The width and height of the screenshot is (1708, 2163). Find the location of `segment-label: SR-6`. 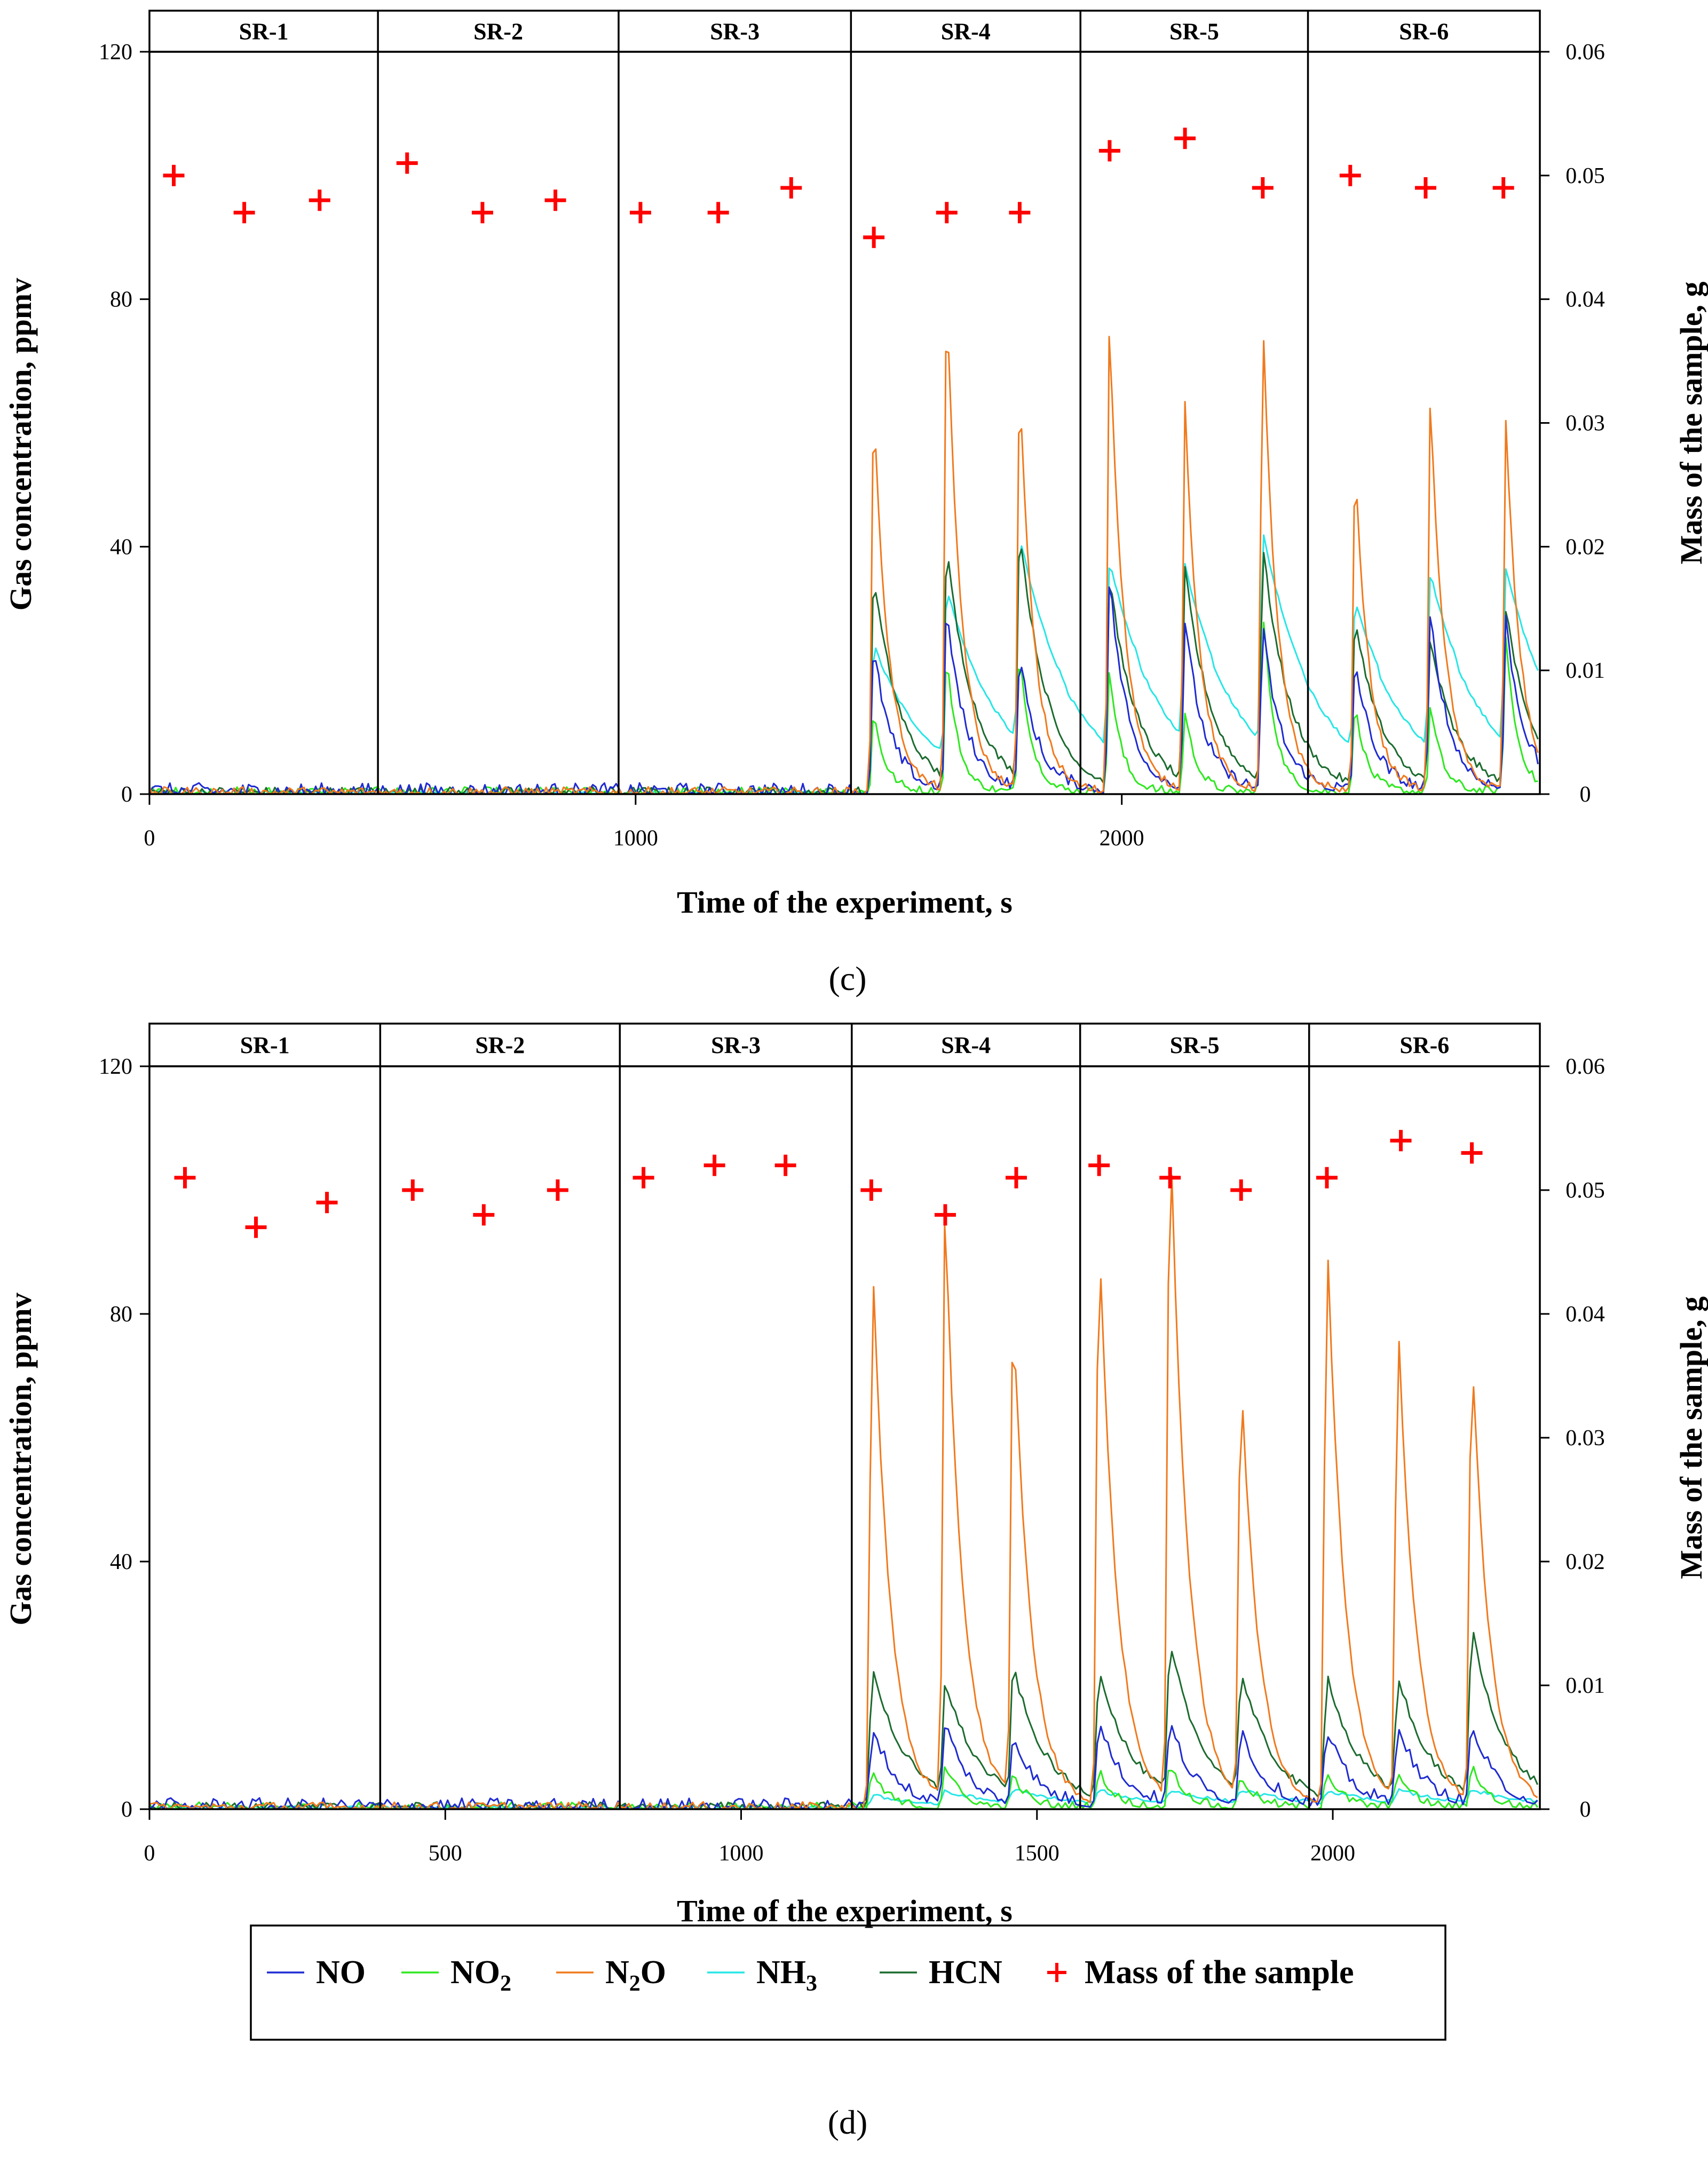

segment-label: SR-6 is located at coordinates (1424, 32).